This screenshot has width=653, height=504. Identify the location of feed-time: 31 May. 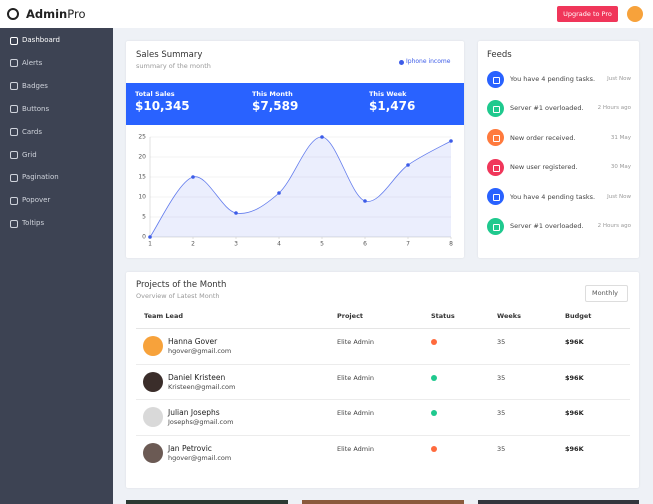
(620, 137).